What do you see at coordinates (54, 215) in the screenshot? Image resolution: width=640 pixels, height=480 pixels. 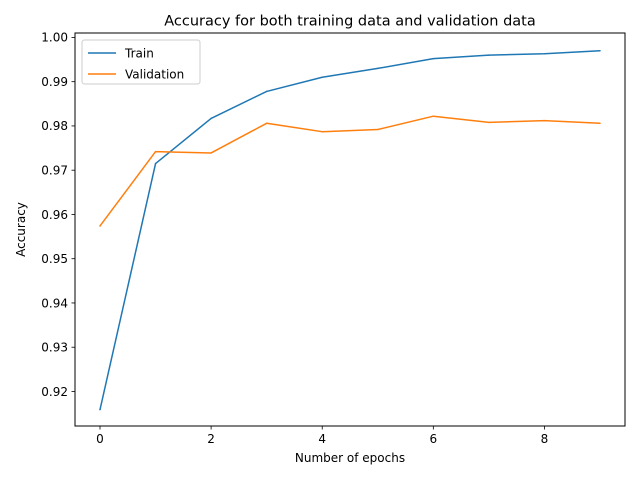 I see `y-tick-label: 0.96` at bounding box center [54, 215].